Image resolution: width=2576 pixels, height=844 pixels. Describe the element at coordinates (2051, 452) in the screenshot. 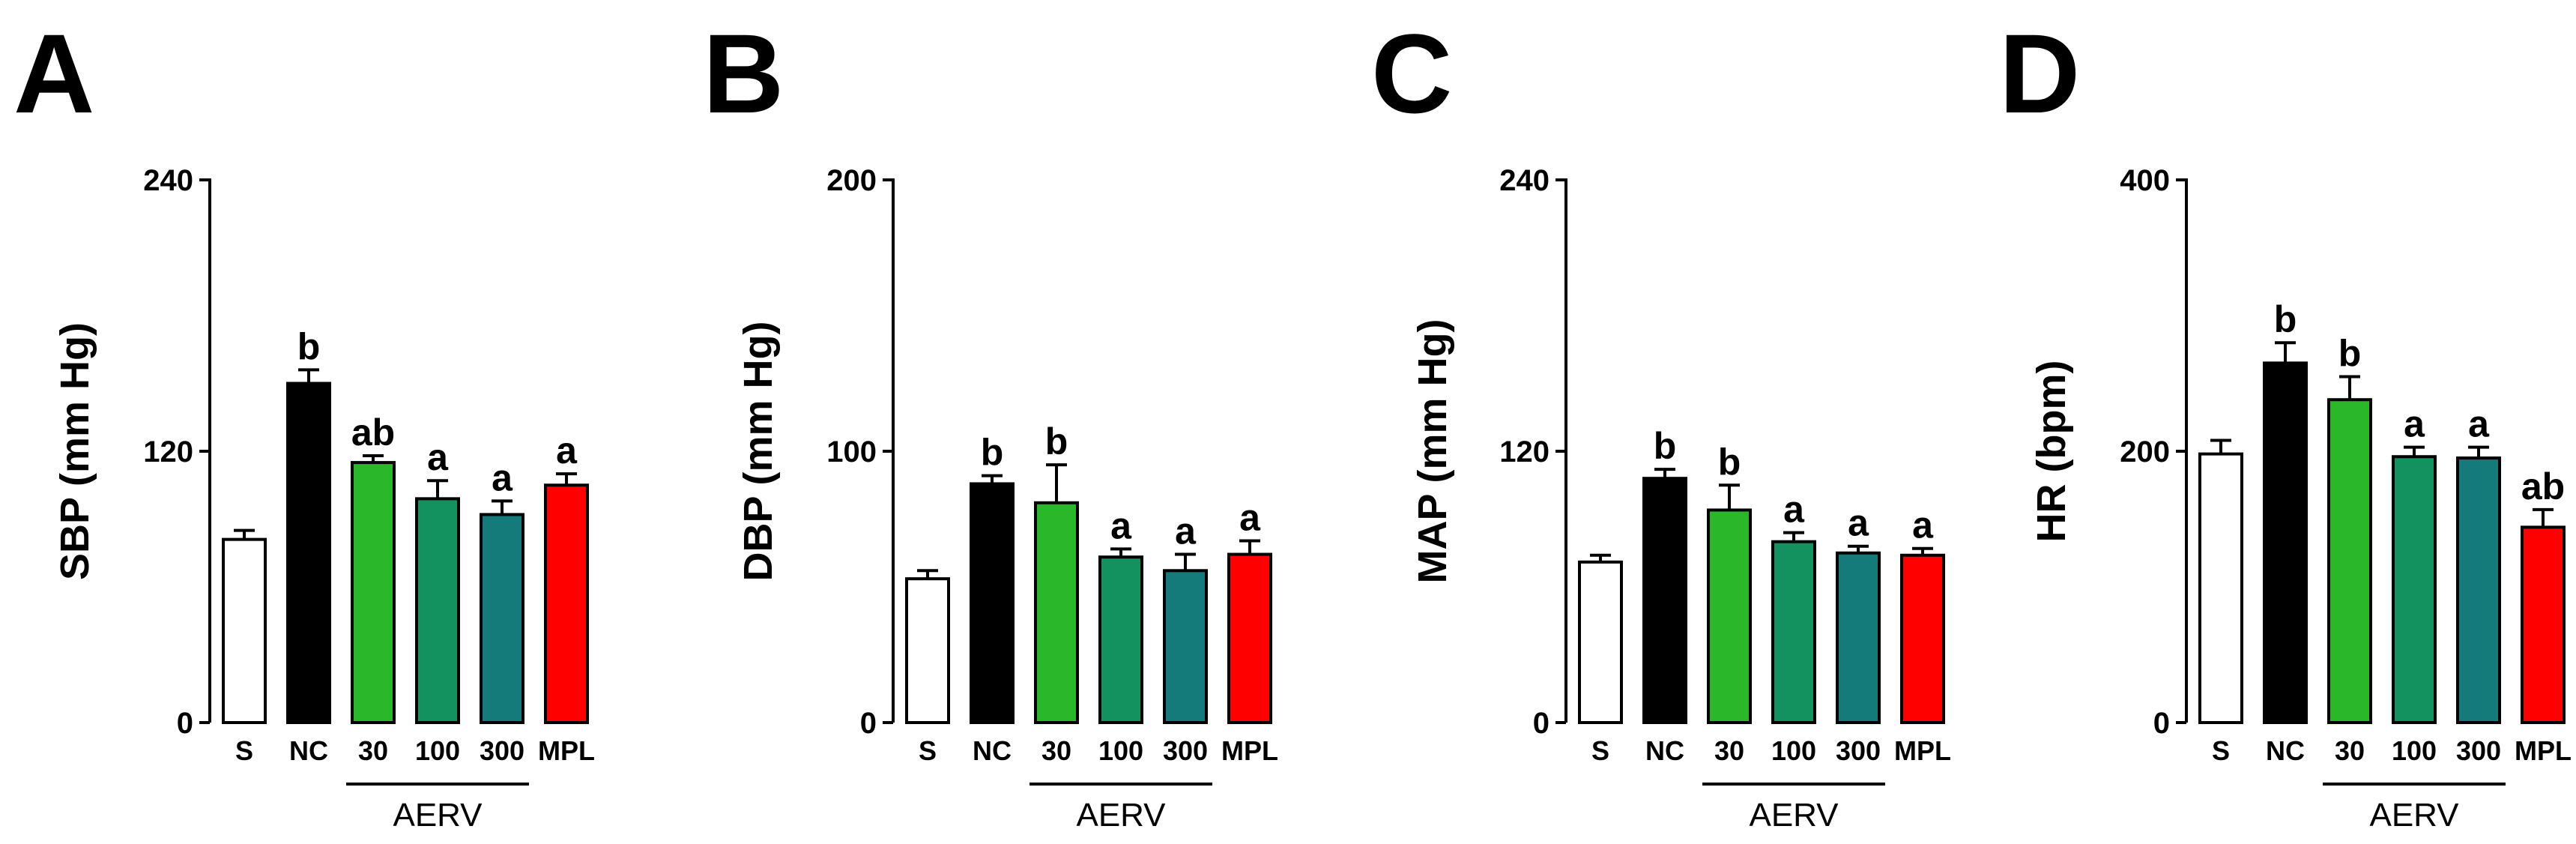

I see `y-axis-label: HR (bpm)` at that location.